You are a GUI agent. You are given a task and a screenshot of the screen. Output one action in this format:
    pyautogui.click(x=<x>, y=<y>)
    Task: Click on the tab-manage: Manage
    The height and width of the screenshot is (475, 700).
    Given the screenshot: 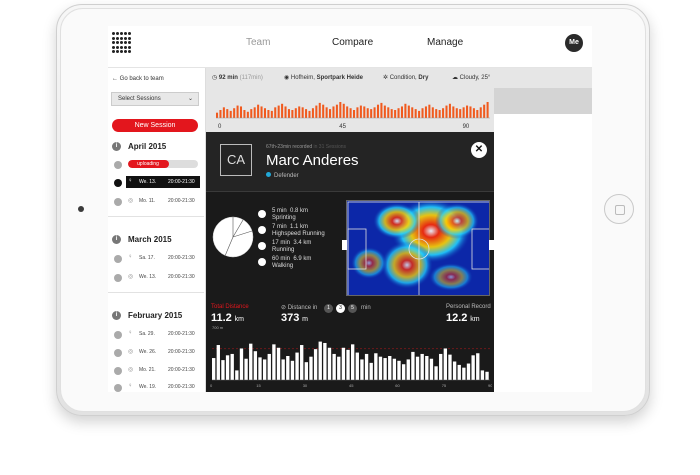 What is the action you would take?
    pyautogui.click(x=445, y=42)
    